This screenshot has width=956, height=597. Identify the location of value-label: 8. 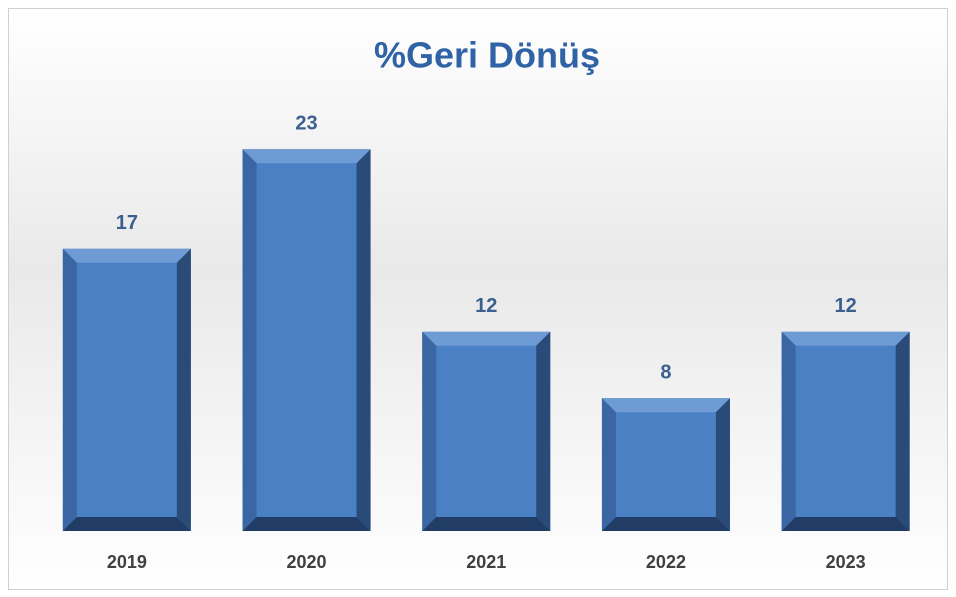
(665, 372).